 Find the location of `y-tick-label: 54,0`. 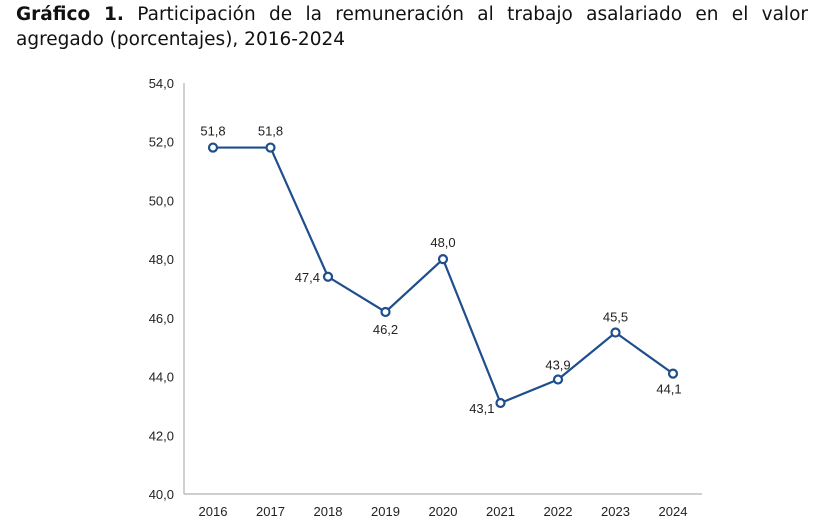

y-tick-label: 54,0 is located at coordinates (161, 83).